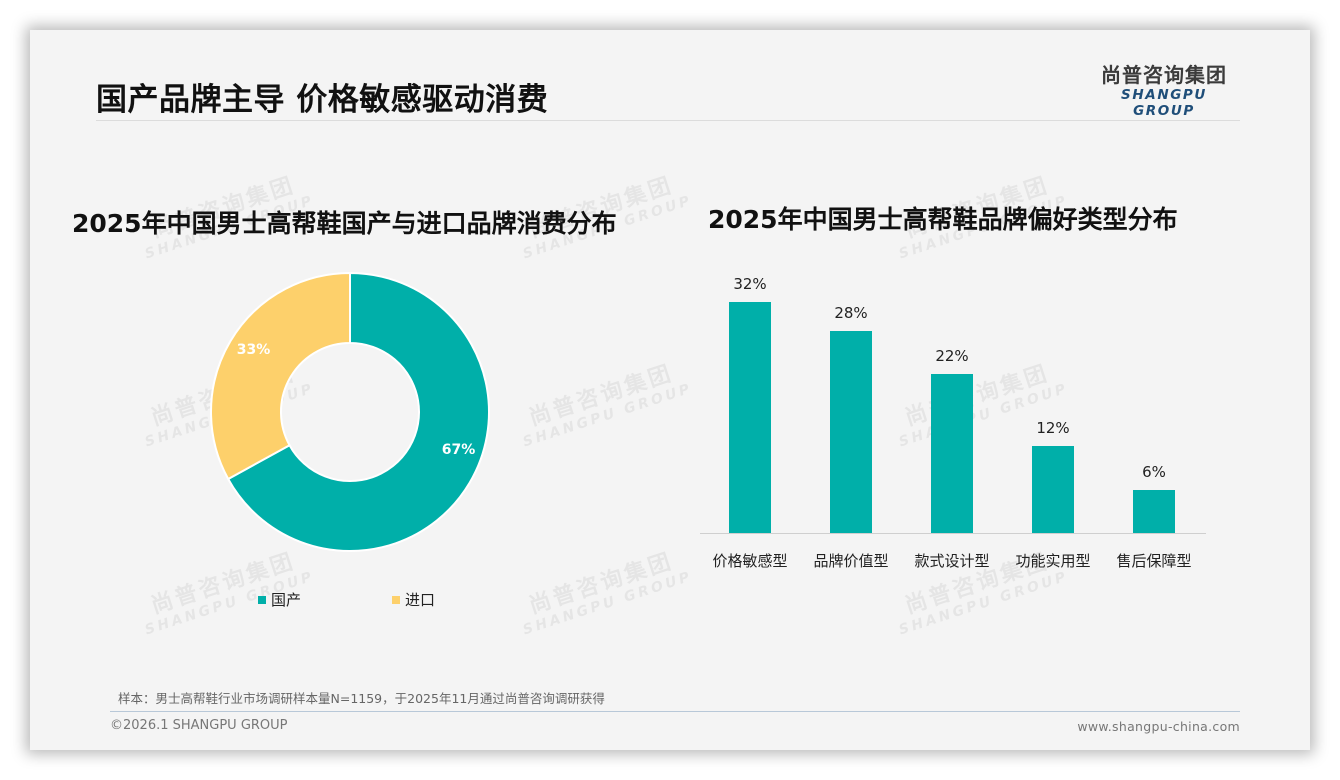  I want to click on donut-chart: 67% 33%, so click(350, 411).